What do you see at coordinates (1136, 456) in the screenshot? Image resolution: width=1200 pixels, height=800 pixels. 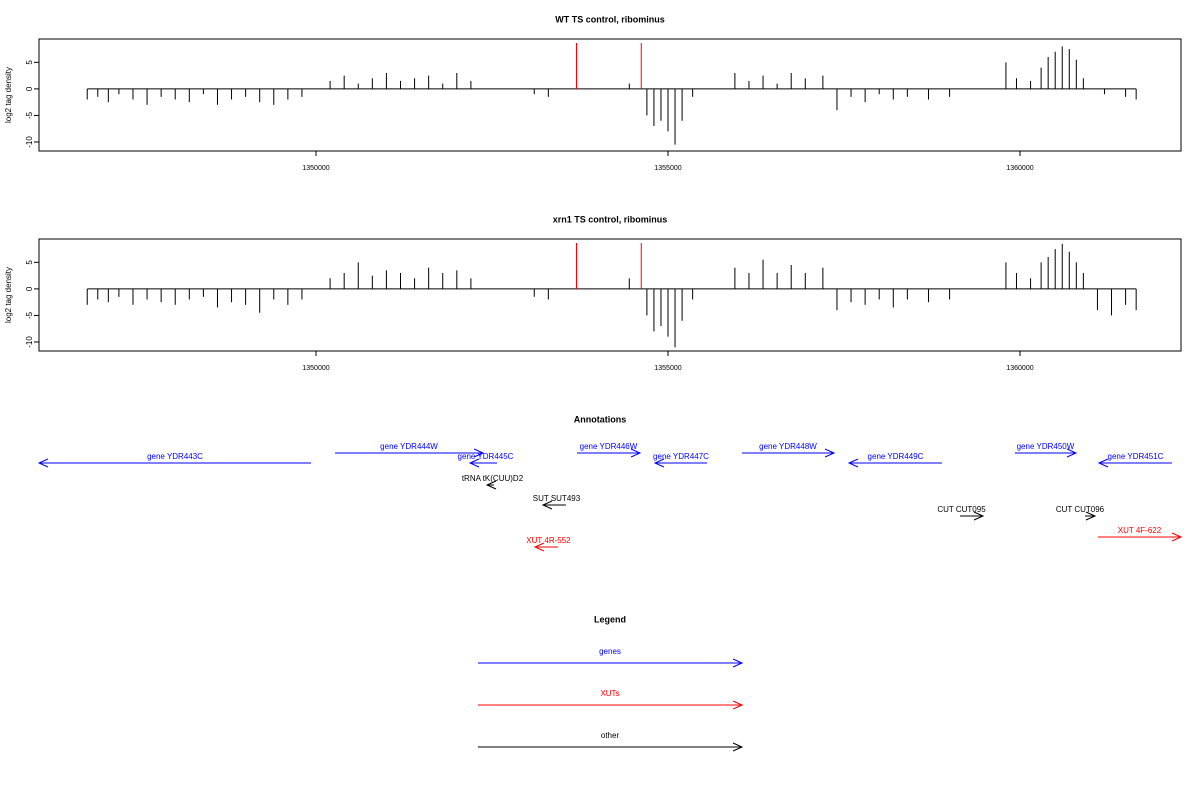 I see `annotation-label: gene YDR451C` at bounding box center [1136, 456].